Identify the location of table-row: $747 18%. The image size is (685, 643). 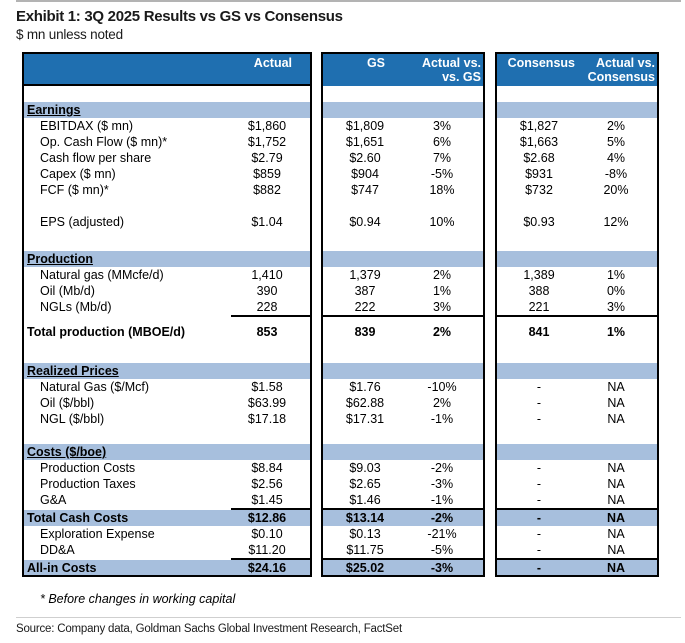
(403, 190).